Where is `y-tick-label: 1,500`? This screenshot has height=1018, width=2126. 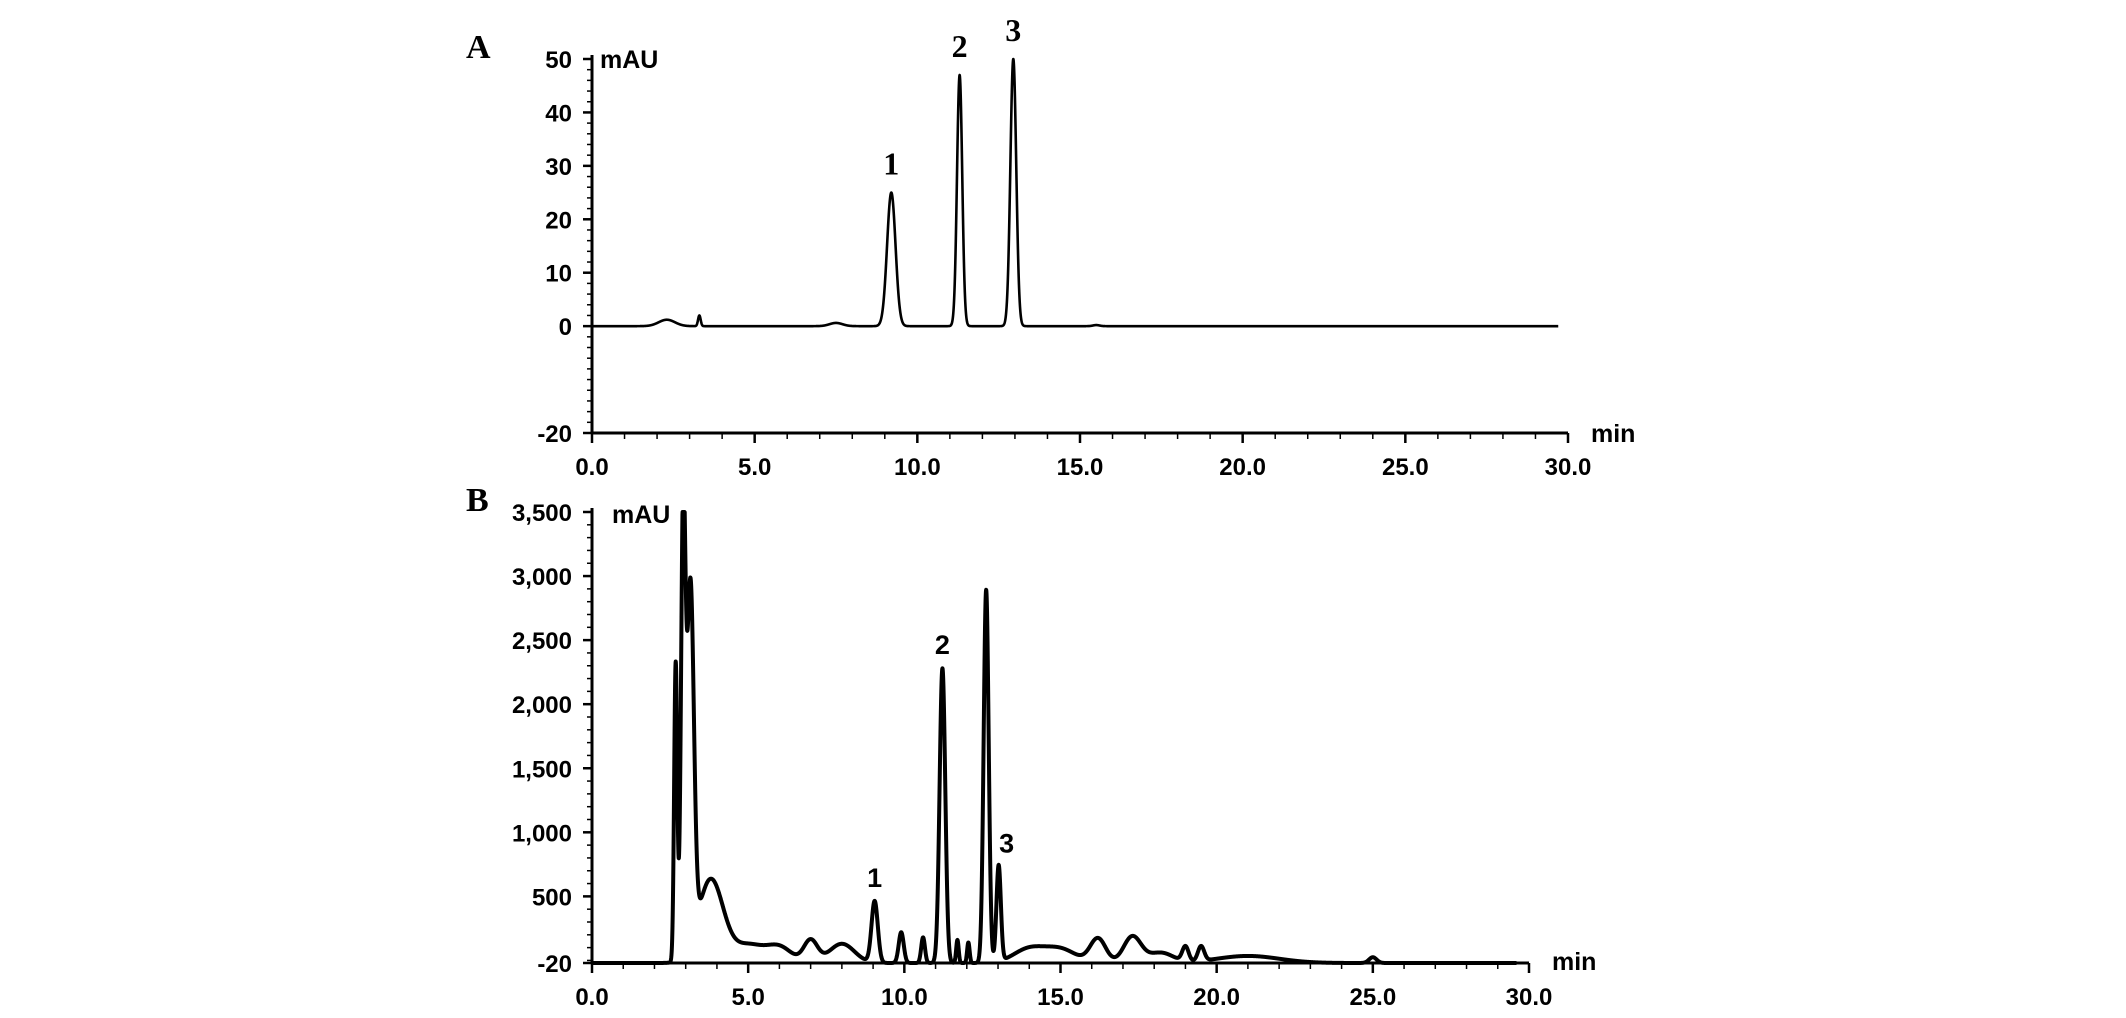 y-tick-label: 1,500 is located at coordinates (542, 769).